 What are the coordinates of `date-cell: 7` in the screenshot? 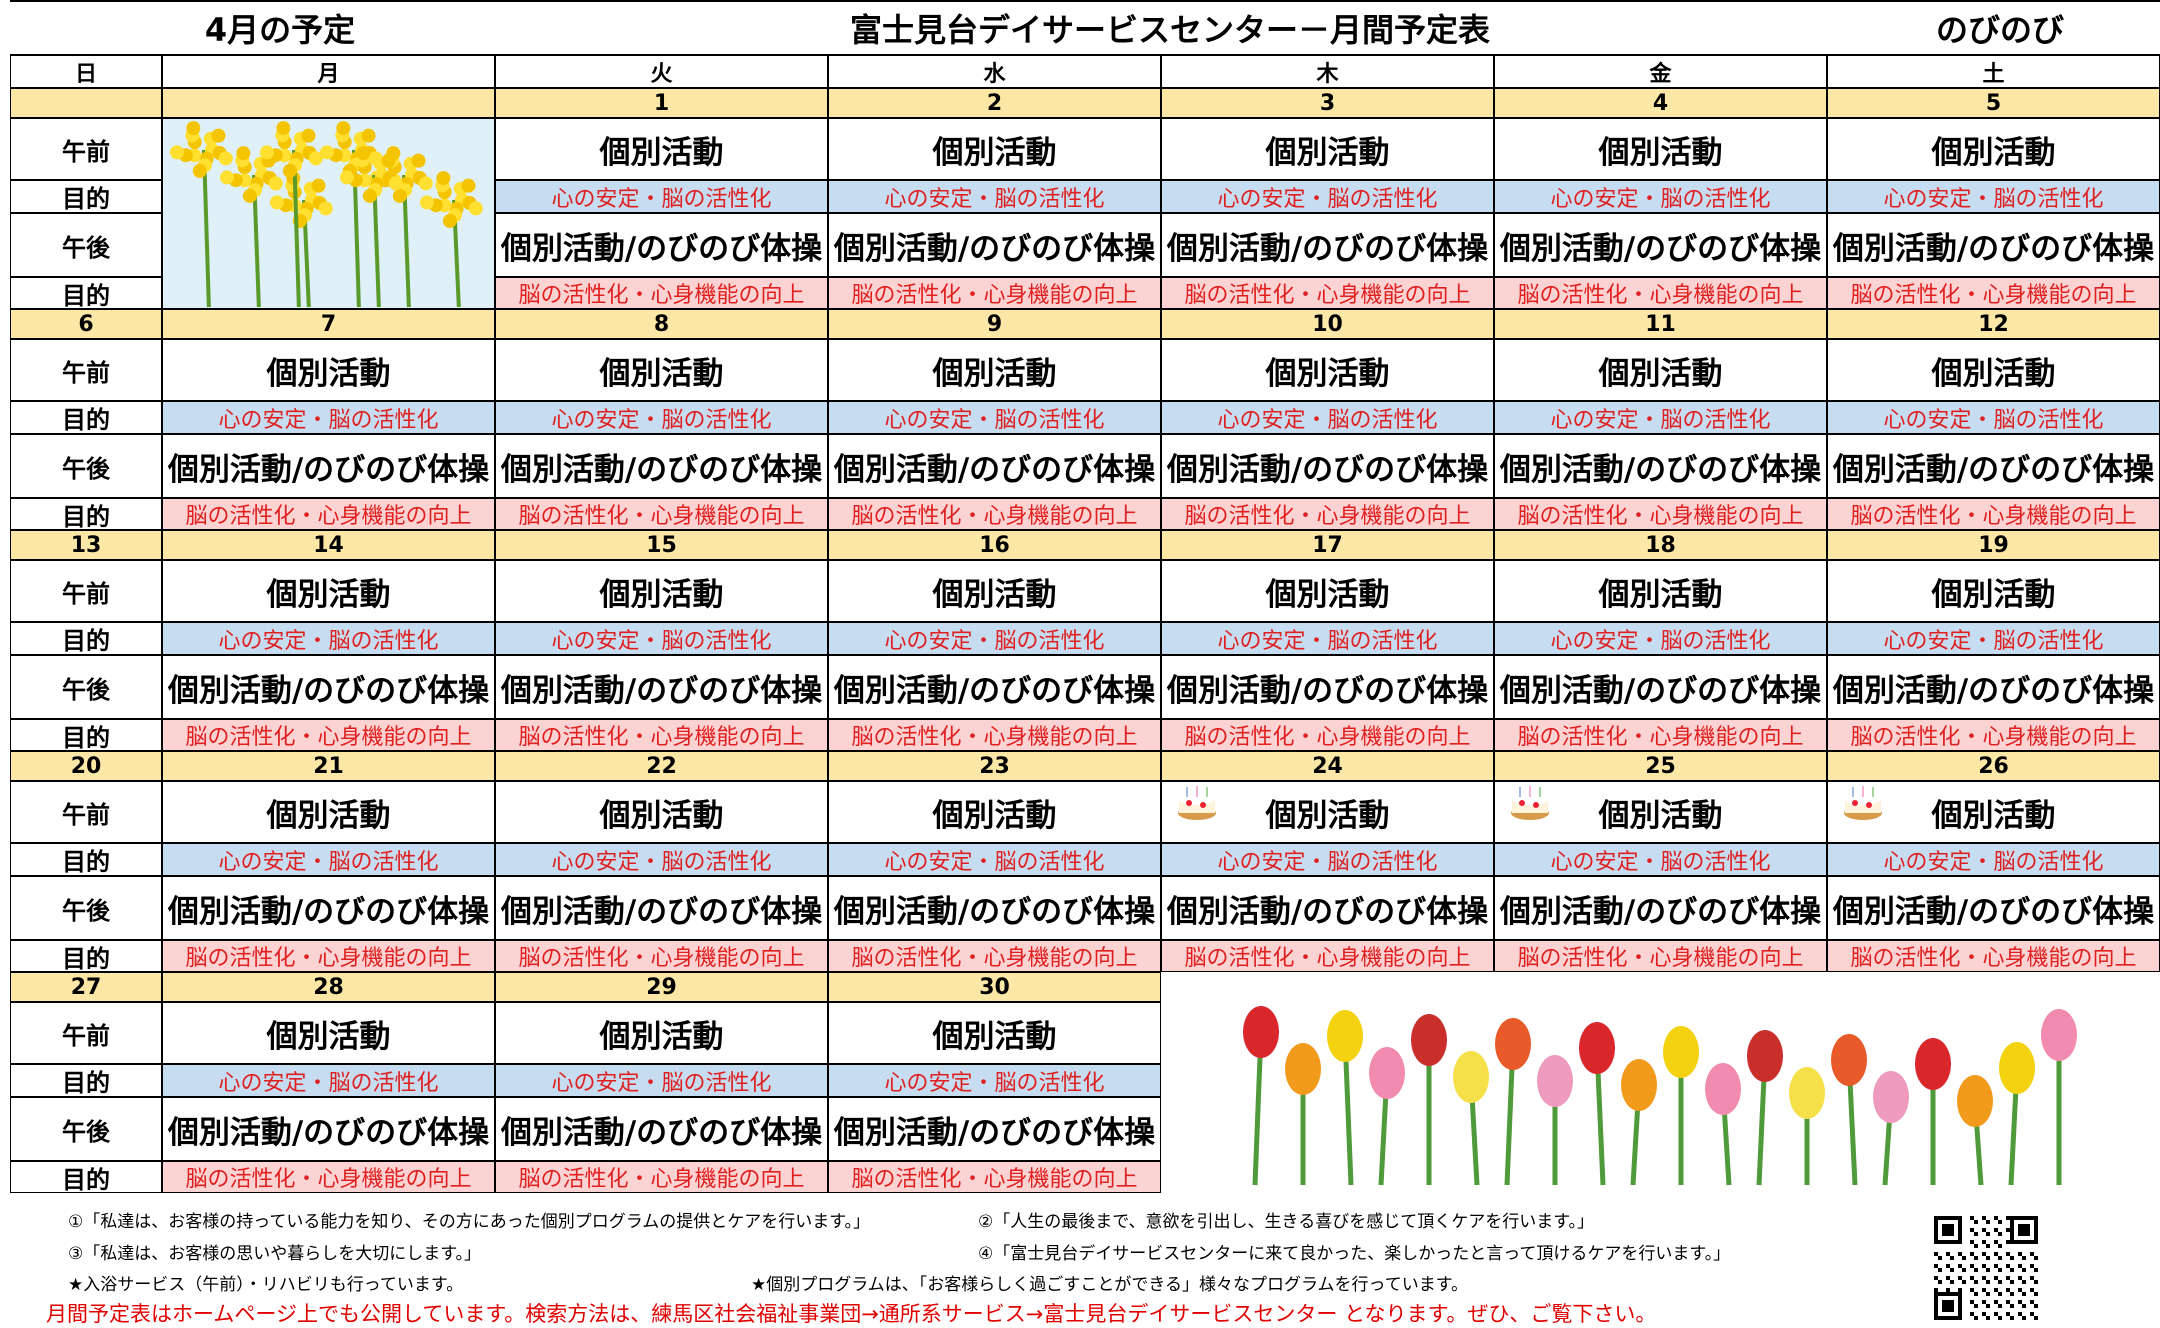 It's located at (328, 324).